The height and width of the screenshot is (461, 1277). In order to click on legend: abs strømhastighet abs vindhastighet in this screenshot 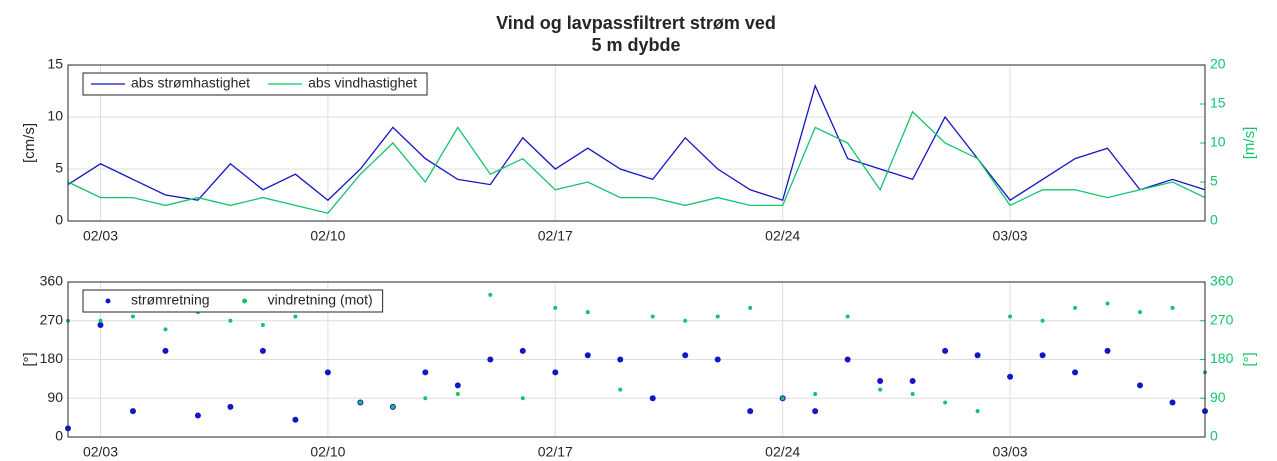, I will do `click(255, 84)`.